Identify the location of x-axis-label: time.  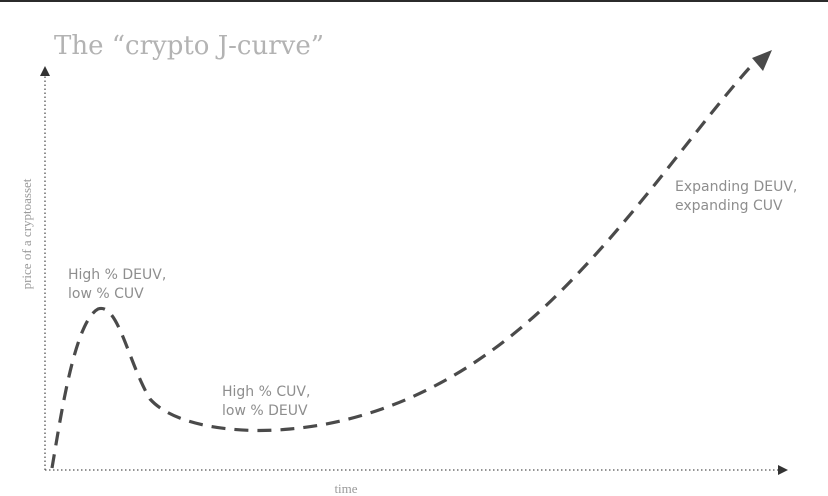
(345, 488).